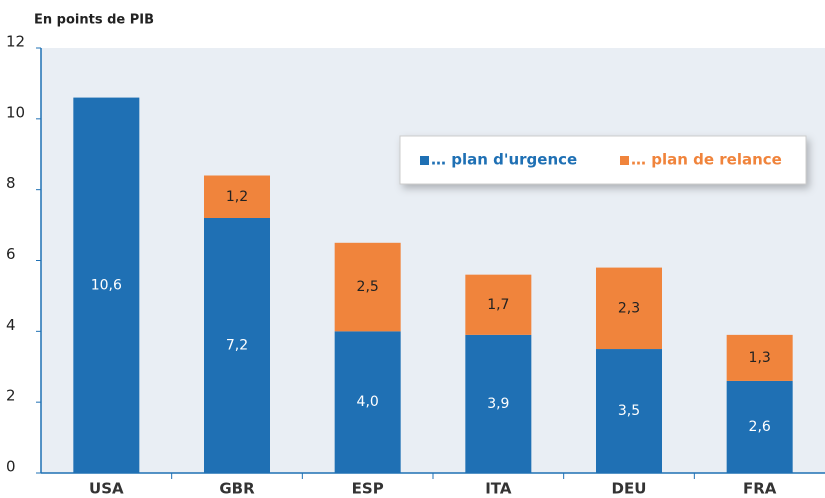 The image size is (825, 498). I want to click on x-tick-label: DEU, so click(629, 489).